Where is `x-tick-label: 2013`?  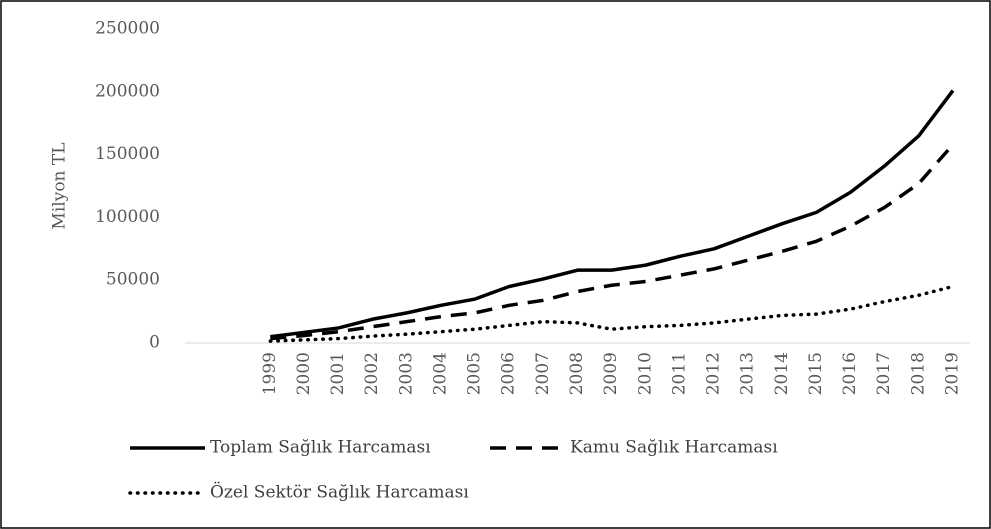
x-tick-label: 2013 is located at coordinates (748, 373).